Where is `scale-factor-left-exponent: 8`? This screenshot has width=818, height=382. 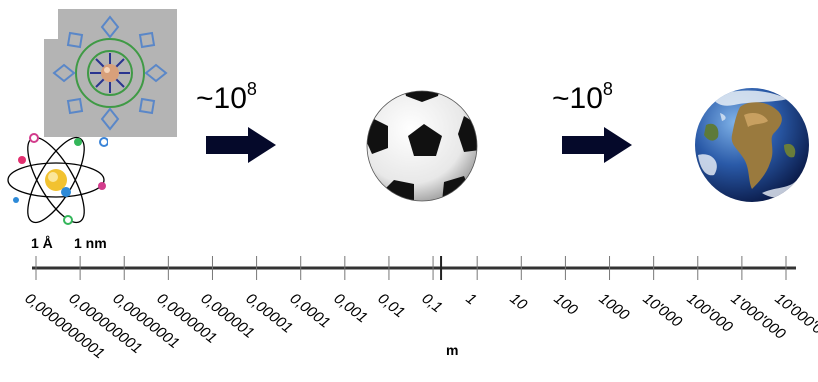 scale-factor-left-exponent: 8 is located at coordinates (251, 89).